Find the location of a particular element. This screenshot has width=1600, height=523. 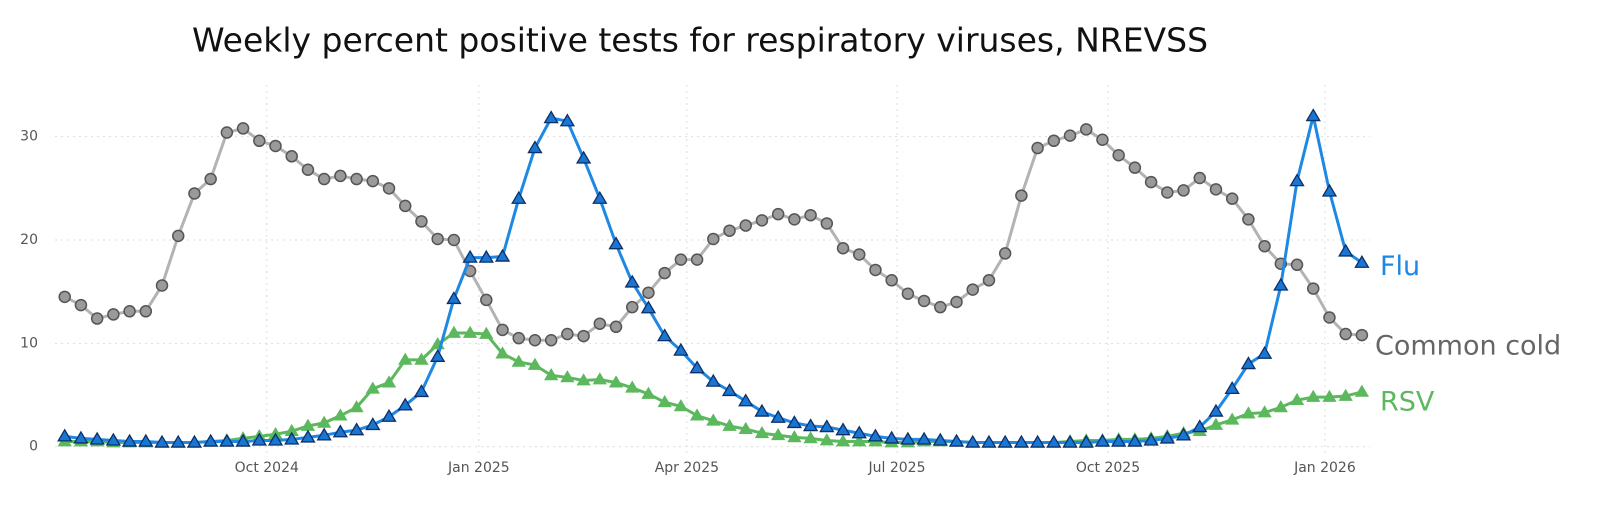

y-tick-label: 20 is located at coordinates (29, 240).